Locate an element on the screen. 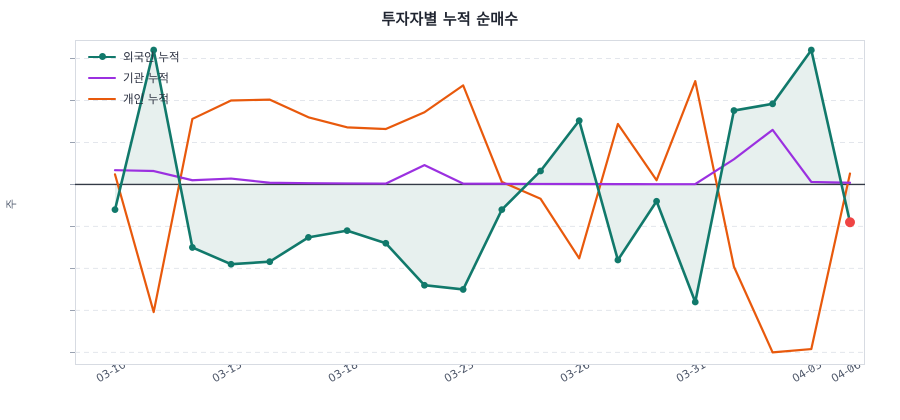  legend-item-2: 기관 누적 is located at coordinates (134, 77).